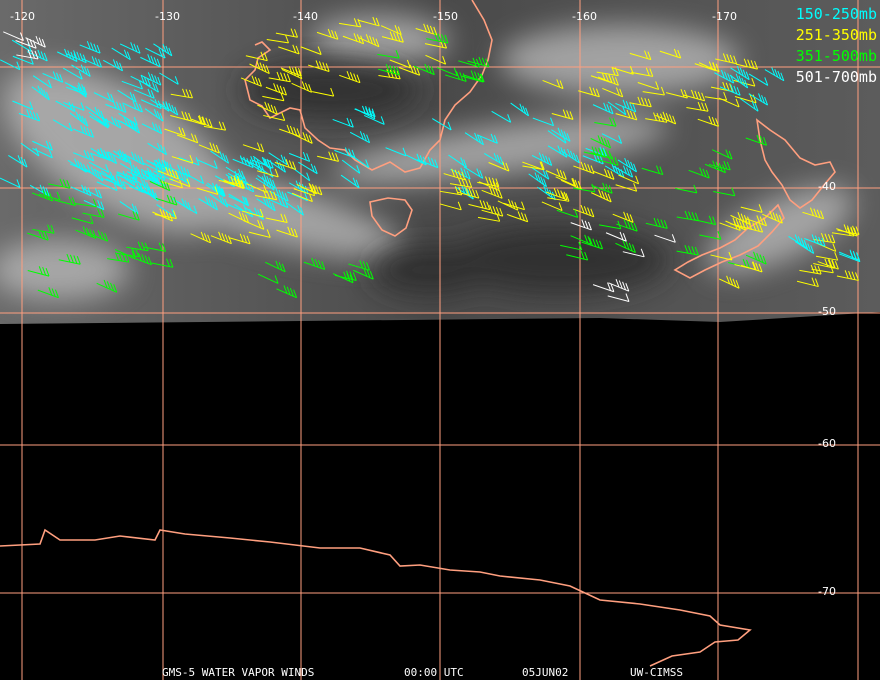 This screenshot has height=680, width=880. Describe the element at coordinates (368, 86) in the screenshot. I see `australia-coast` at that location.